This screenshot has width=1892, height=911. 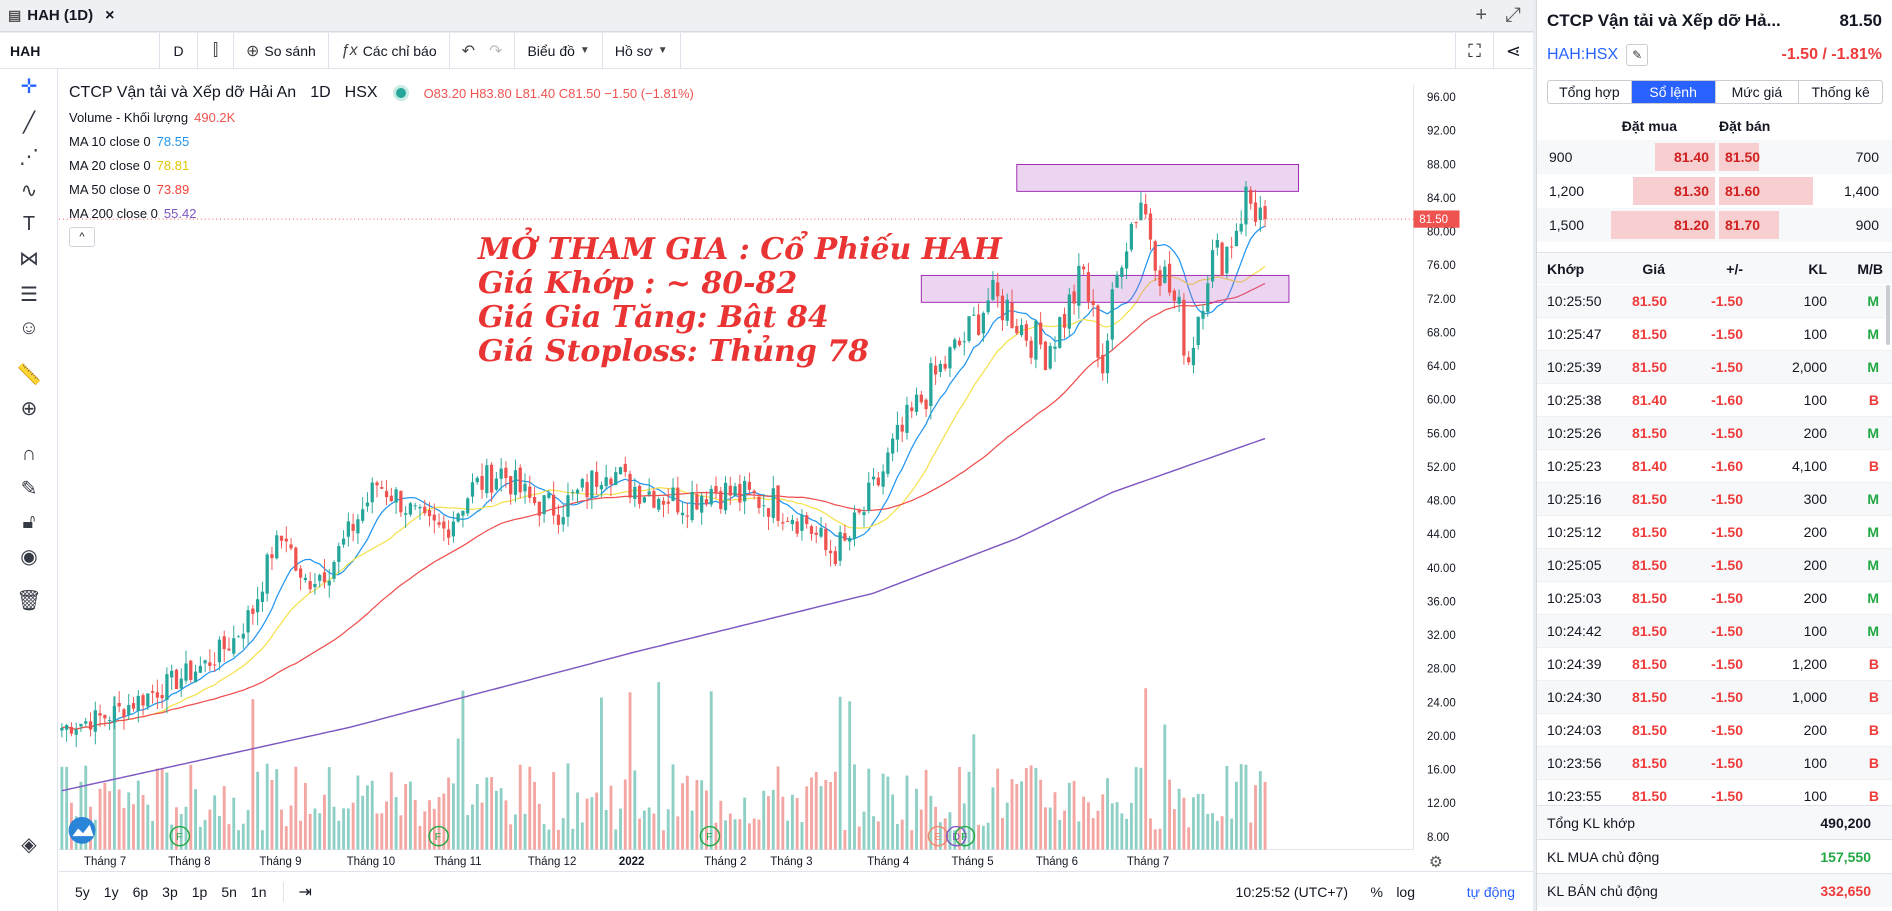 I want to click on timeframe-1y: 1y, so click(x=111, y=891).